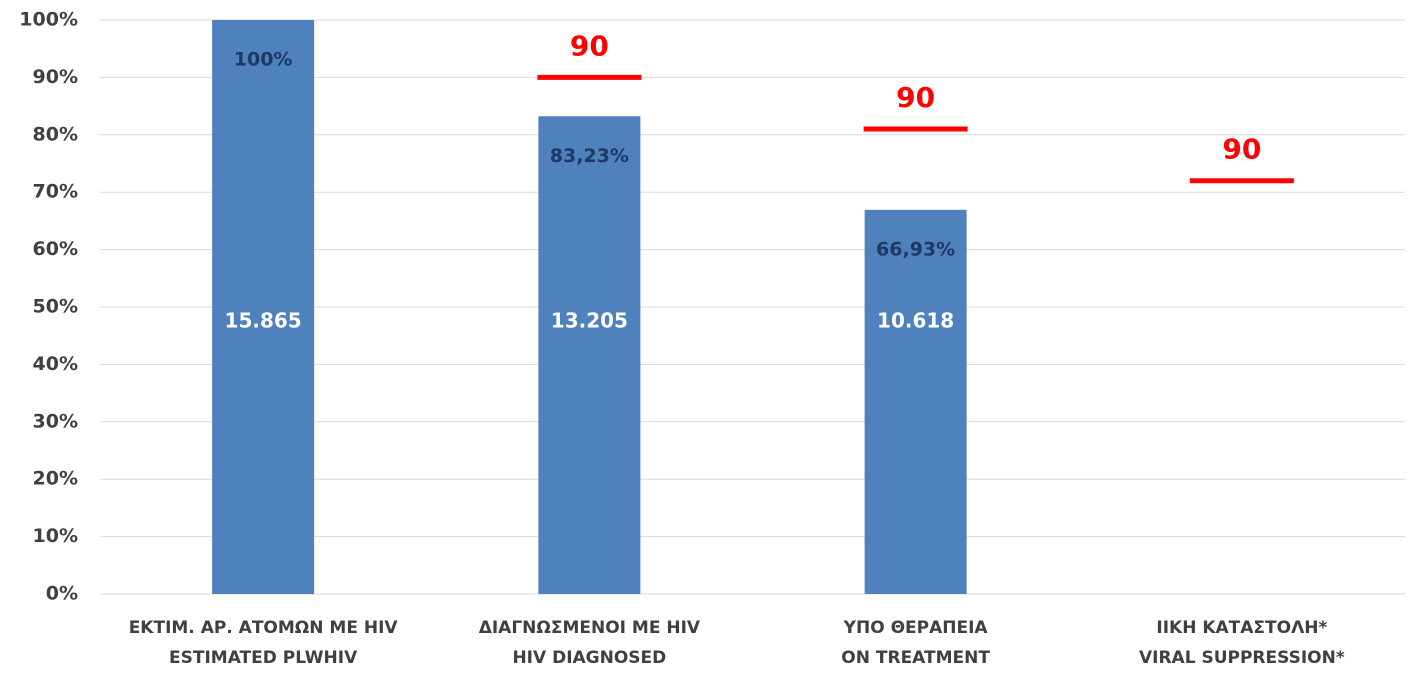 The image size is (1408, 675). Describe the element at coordinates (915, 249) in the screenshot. I see `value-label: 66,93%` at that location.